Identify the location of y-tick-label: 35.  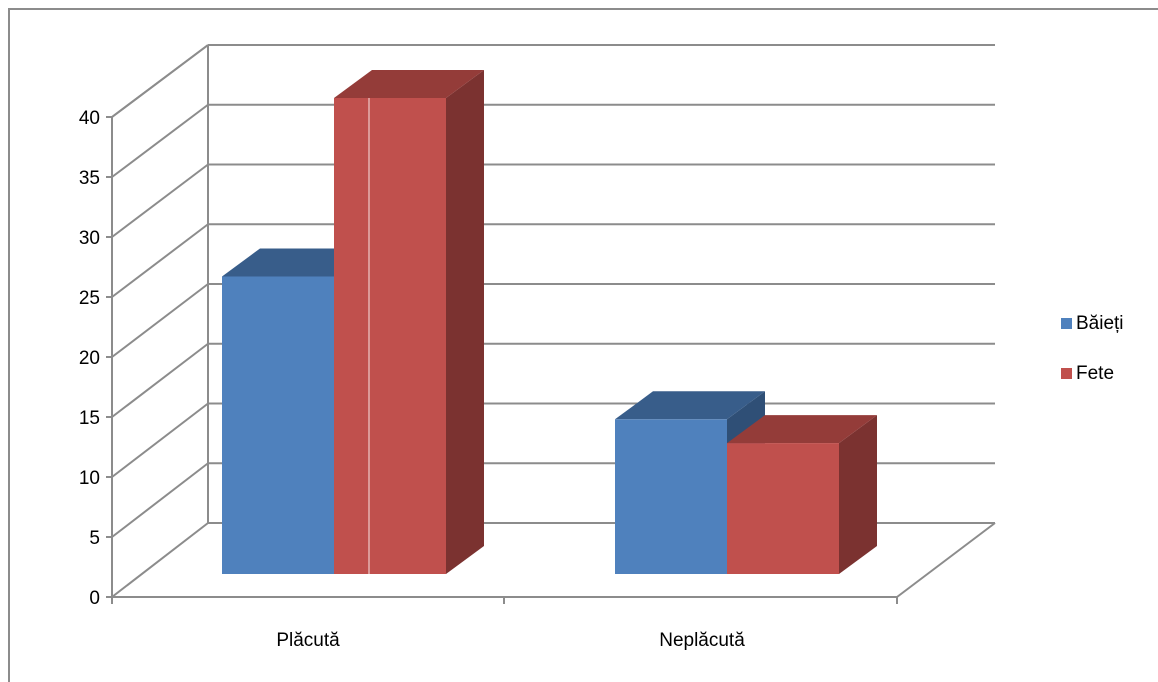
(89, 178).